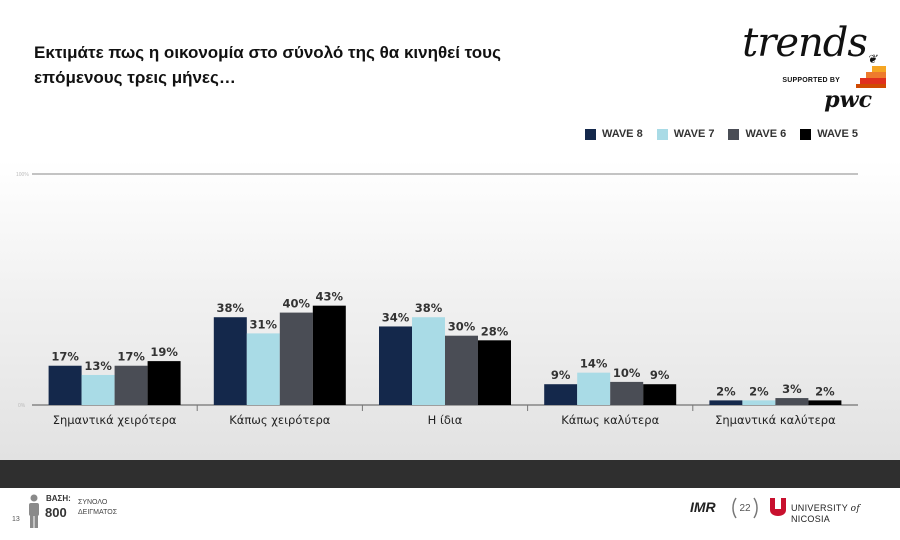 Image resolution: width=900 pixels, height=540 pixels. What do you see at coordinates (806, 134) in the screenshot?
I see `legend-swatch-wave5` at bounding box center [806, 134].